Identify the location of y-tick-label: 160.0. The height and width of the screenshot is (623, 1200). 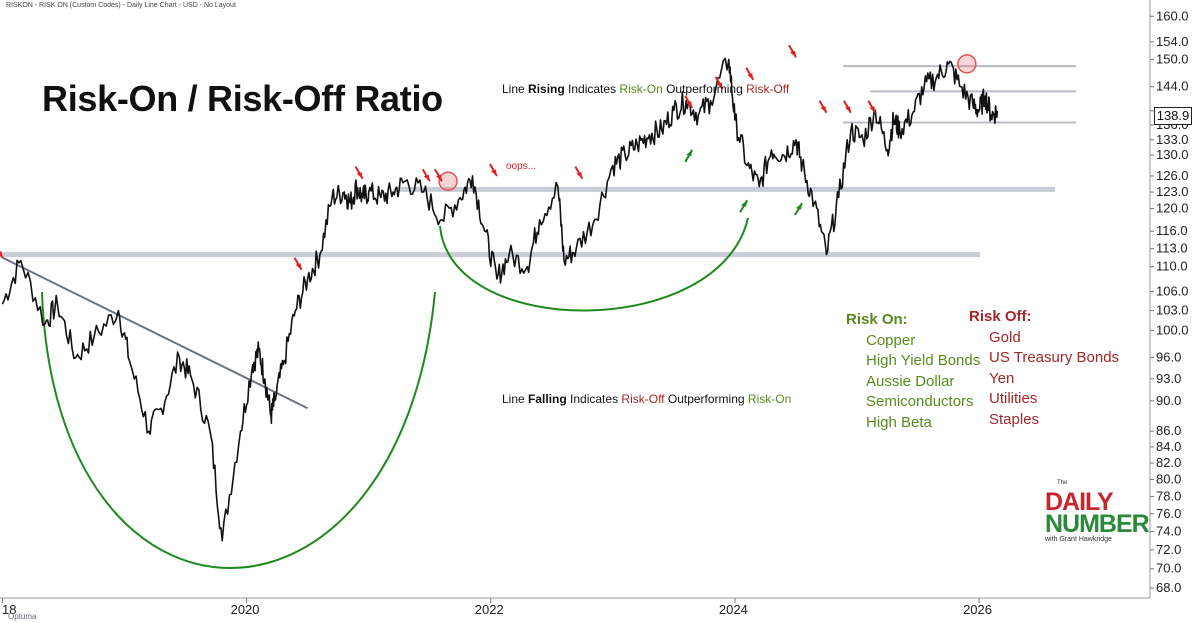
(1172, 15).